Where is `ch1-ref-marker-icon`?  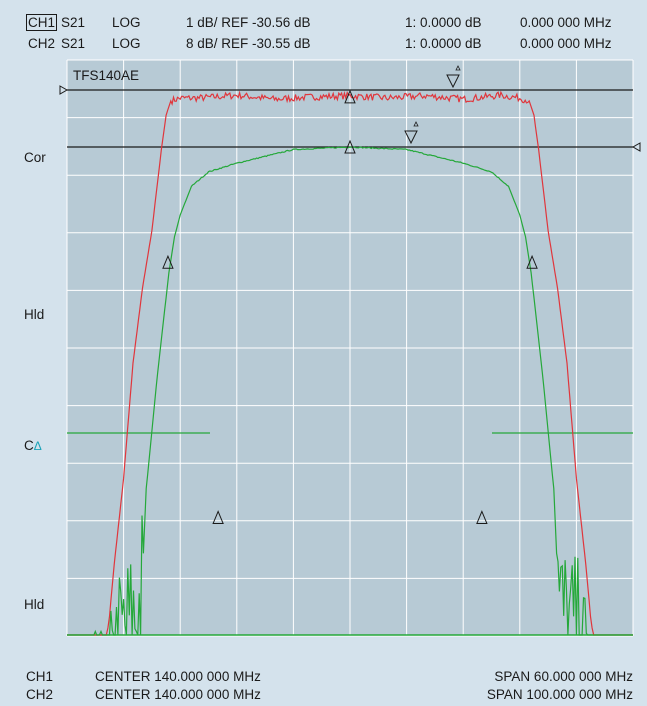 ch1-ref-marker-icon is located at coordinates (453, 77).